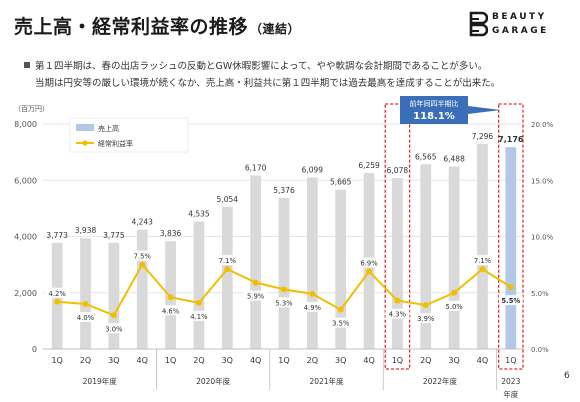 The image size is (580, 402). What do you see at coordinates (510, 394) in the screenshot?
I see `fiscal-year-label-suffix: 年度` at bounding box center [510, 394].